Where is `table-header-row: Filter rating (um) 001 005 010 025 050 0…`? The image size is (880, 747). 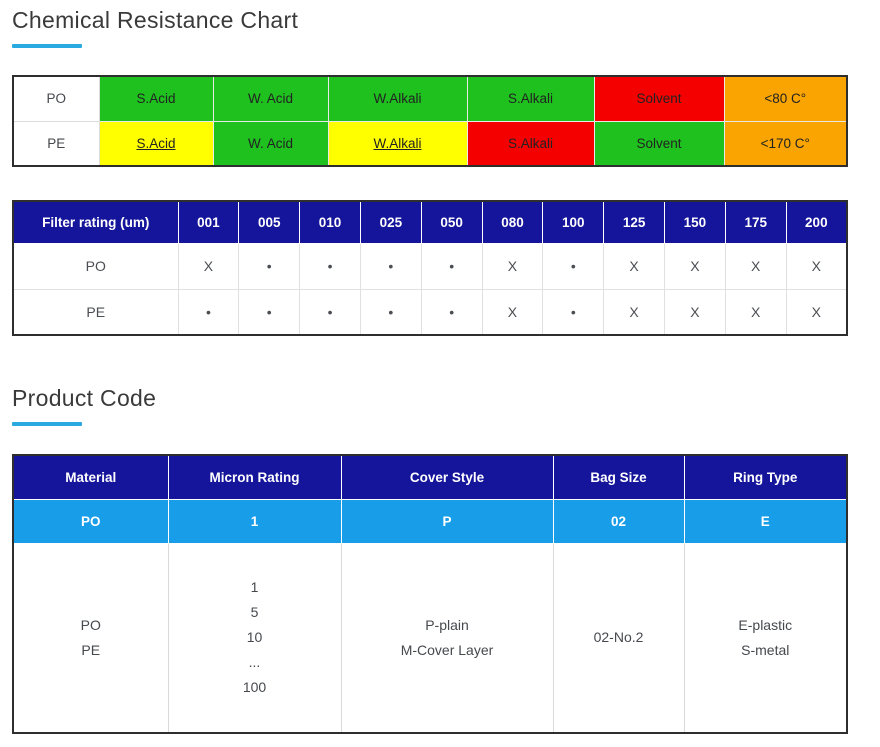
table-header-row: Filter rating (um) 001 005 010 025 050 0… is located at coordinates (430, 222).